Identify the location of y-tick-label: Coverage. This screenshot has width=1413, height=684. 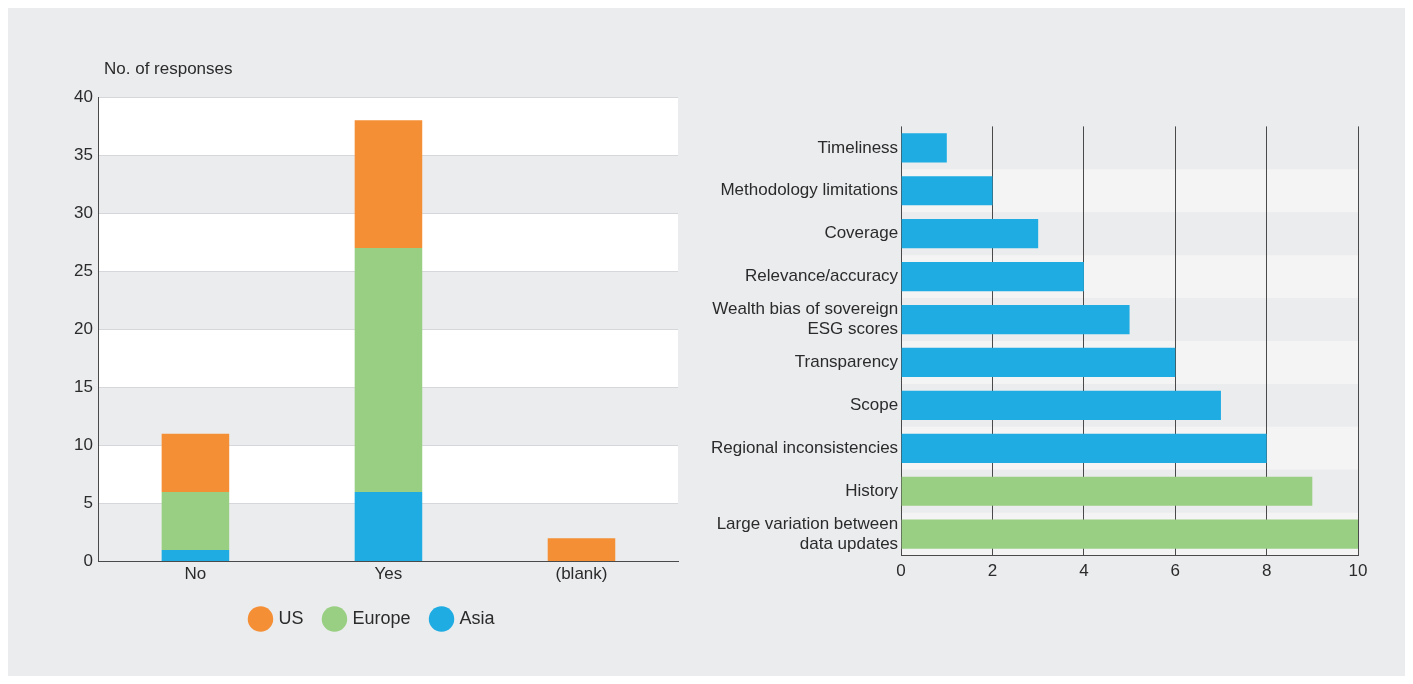
(861, 233).